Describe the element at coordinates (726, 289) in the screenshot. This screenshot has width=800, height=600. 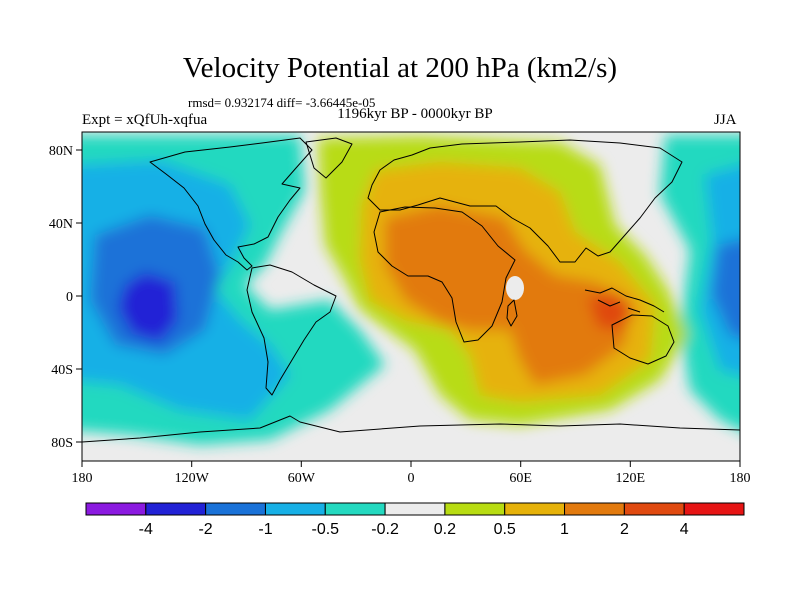
I see `field-negative-east-strong` at that location.